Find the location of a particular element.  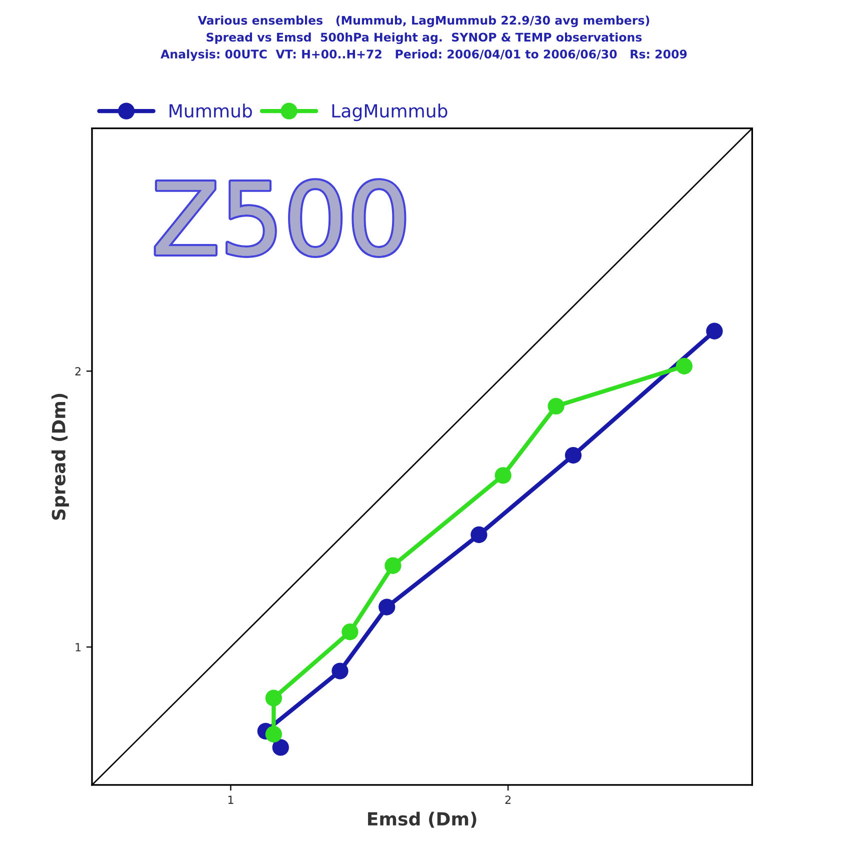

legend-label: LagMummub is located at coordinates (390, 113).